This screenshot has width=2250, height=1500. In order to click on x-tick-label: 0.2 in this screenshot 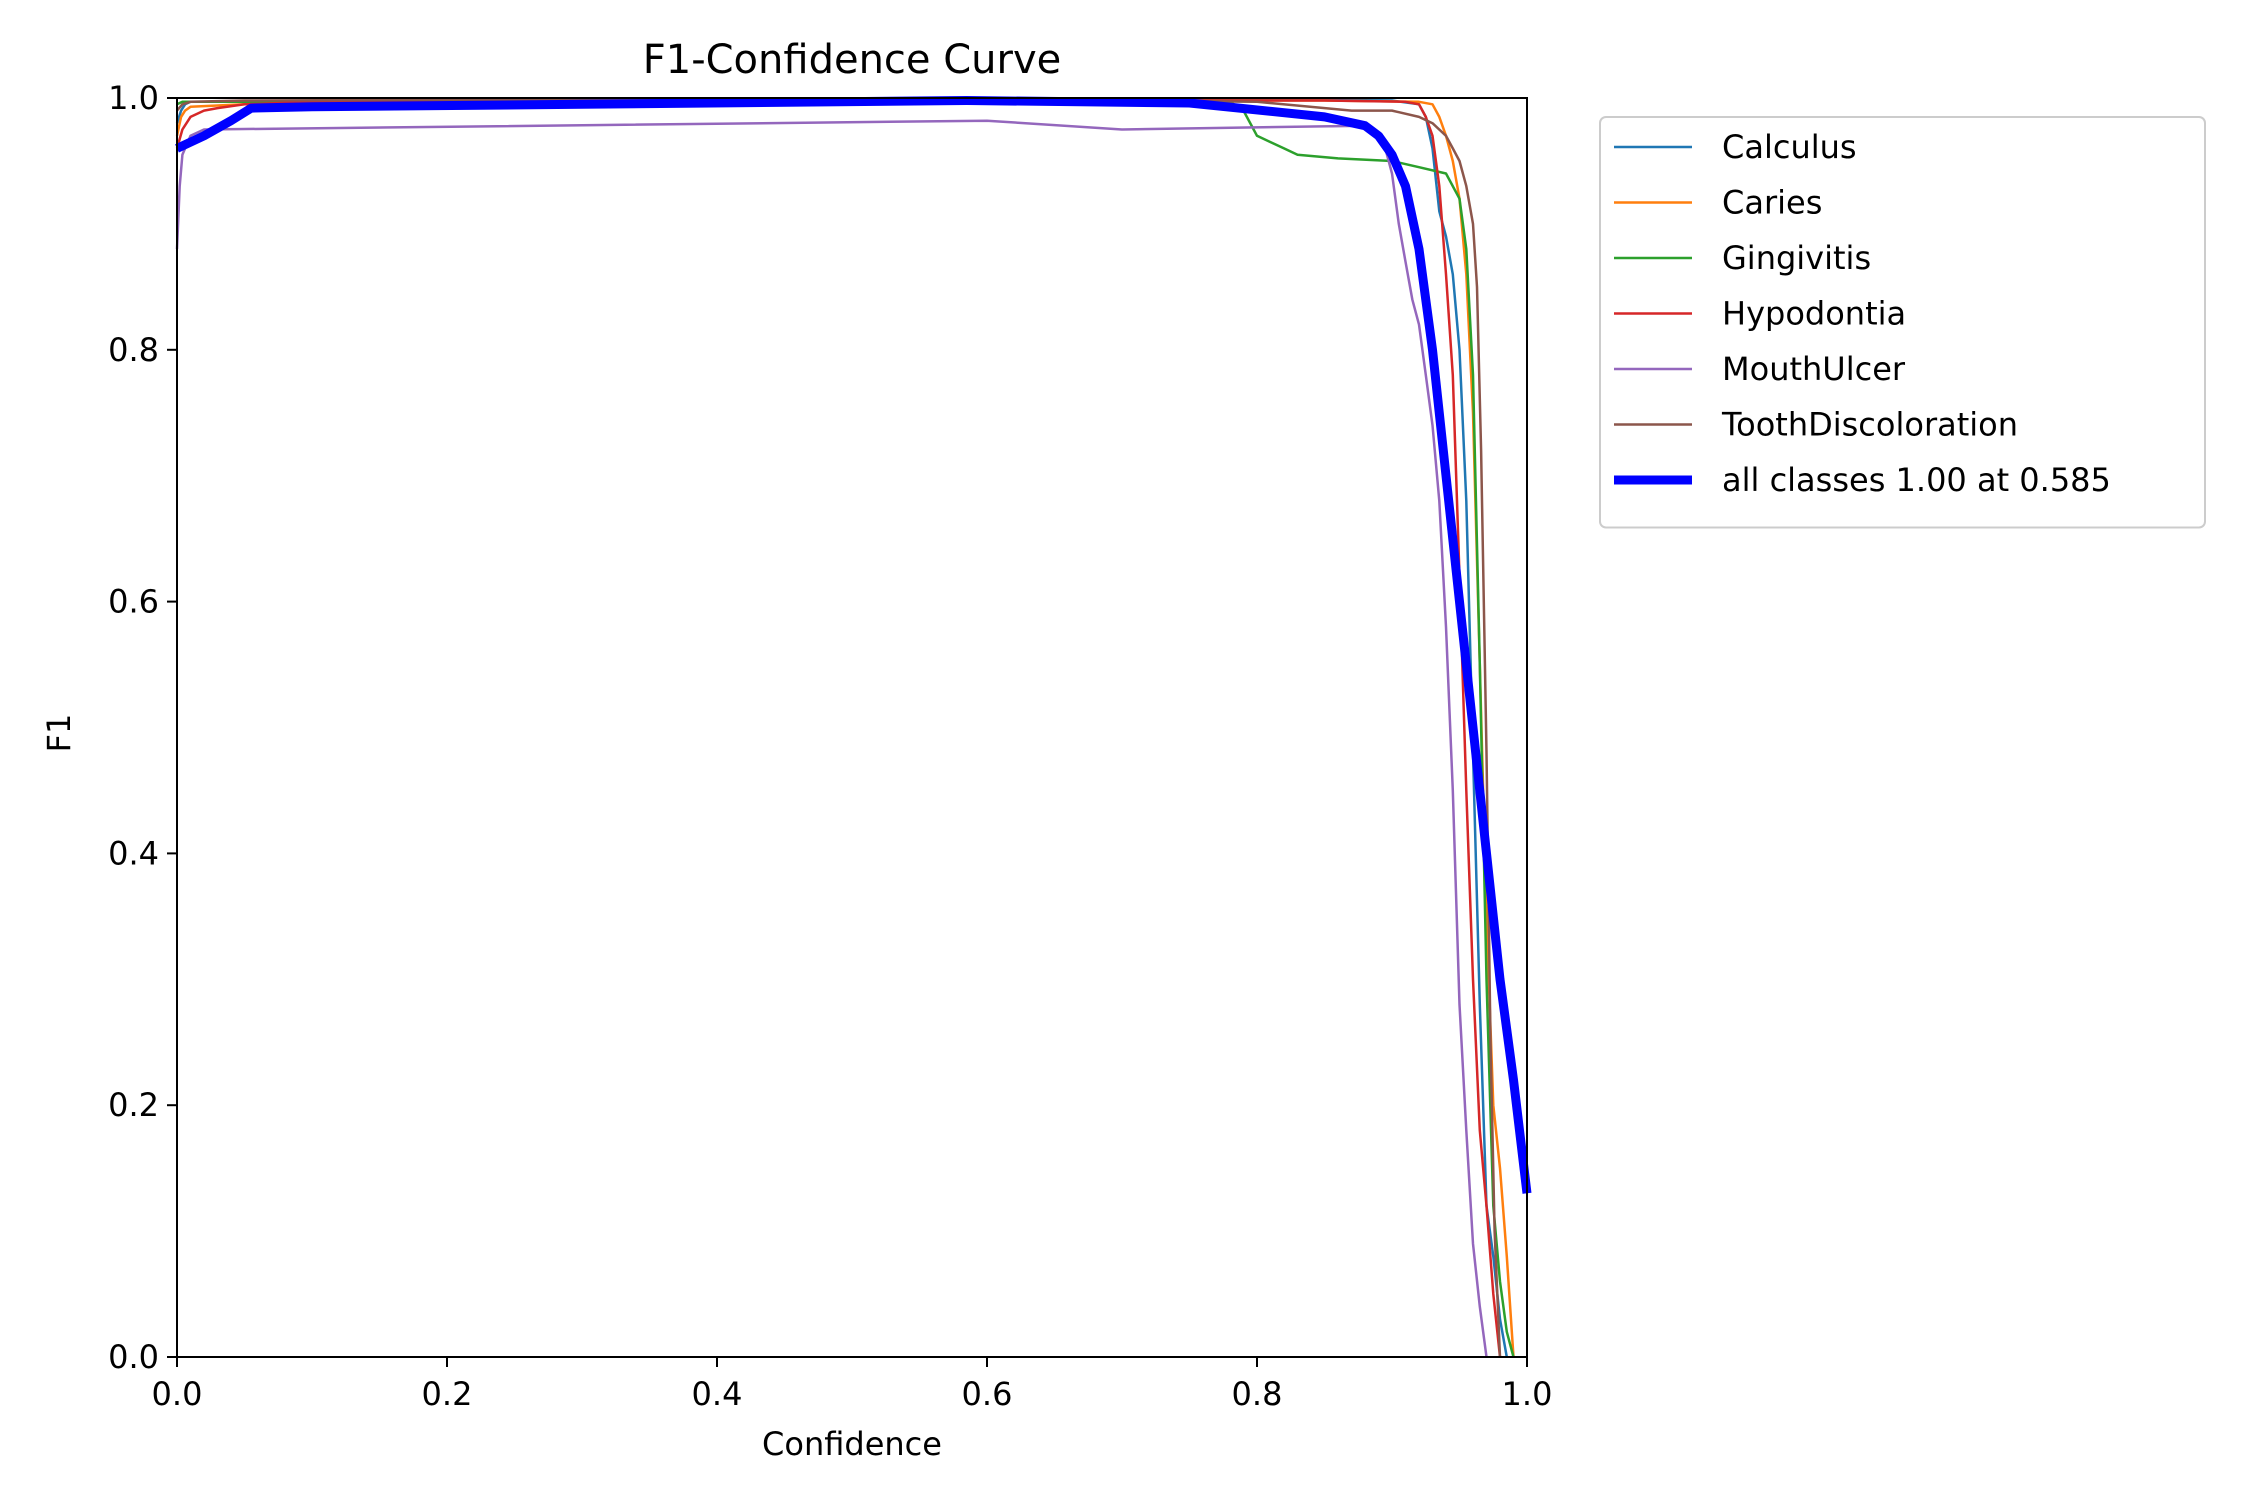, I will do `click(447, 1394)`.